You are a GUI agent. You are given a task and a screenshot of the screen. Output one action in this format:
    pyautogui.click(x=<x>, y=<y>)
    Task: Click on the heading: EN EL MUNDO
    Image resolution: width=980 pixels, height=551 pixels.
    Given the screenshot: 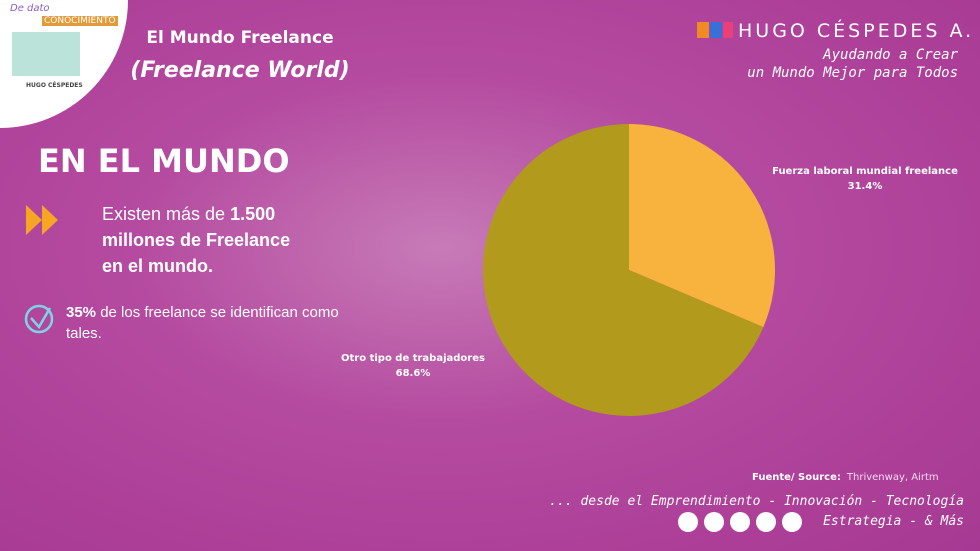 What is the action you would take?
    pyautogui.click(x=164, y=161)
    